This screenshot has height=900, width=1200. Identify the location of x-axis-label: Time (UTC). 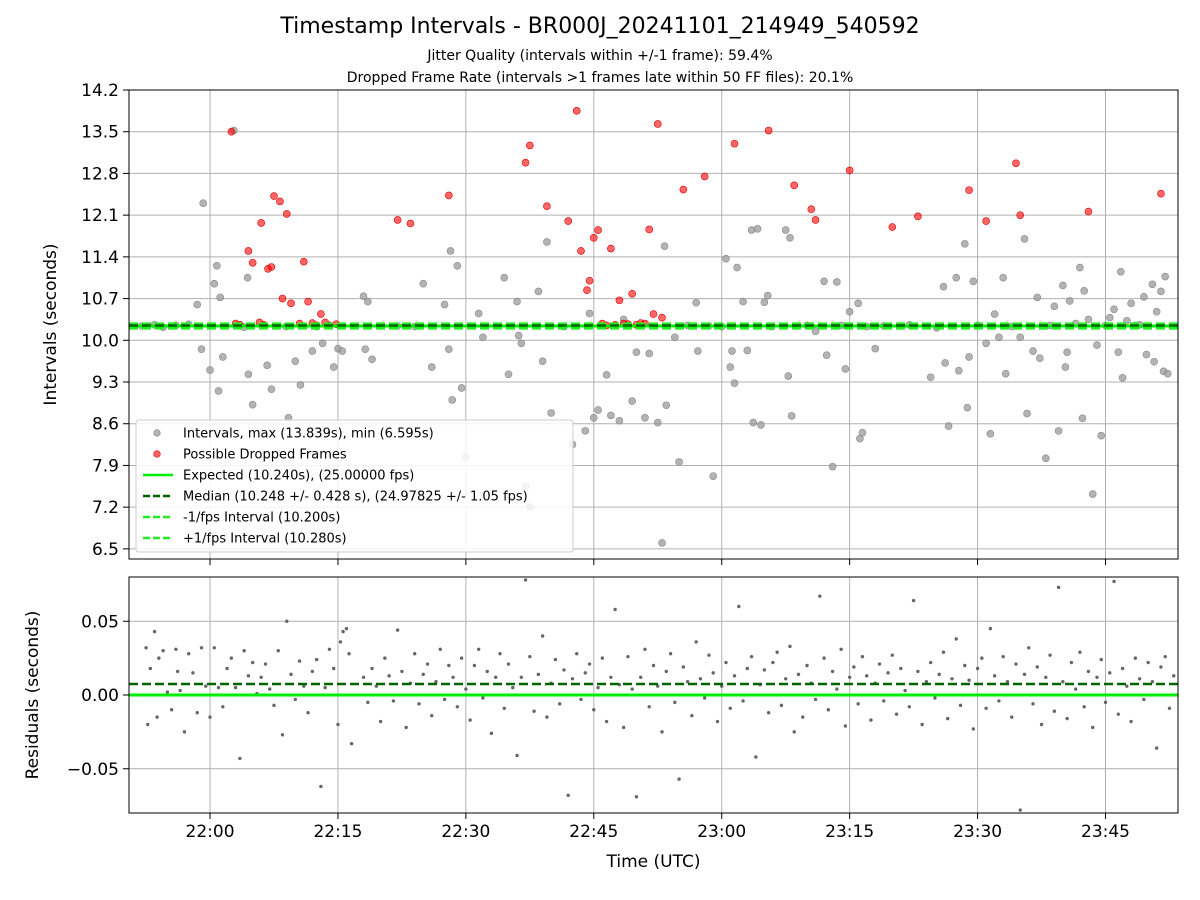
(653, 862).